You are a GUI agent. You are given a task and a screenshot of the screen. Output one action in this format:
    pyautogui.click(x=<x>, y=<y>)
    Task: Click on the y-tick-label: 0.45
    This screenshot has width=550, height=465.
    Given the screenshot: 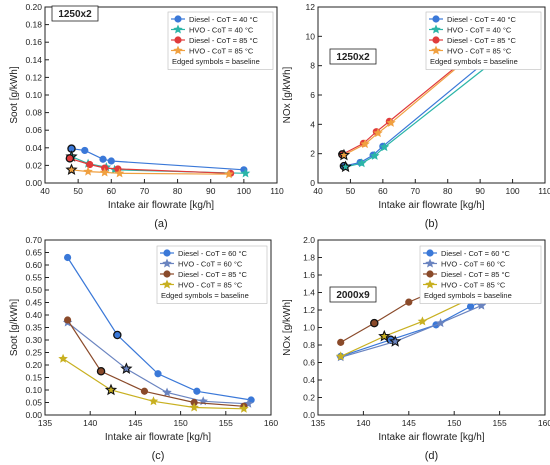 What is the action you would take?
    pyautogui.click(x=33, y=303)
    